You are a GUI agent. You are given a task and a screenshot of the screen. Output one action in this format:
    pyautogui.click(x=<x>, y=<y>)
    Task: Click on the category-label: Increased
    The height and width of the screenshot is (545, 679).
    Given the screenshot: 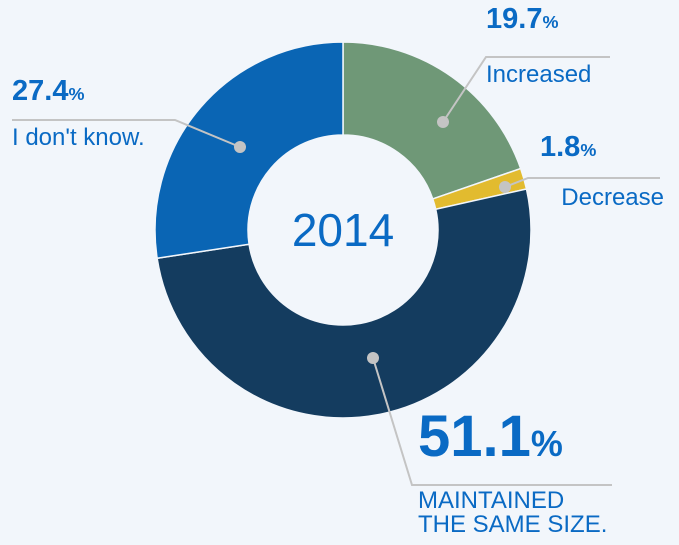 What is the action you would take?
    pyautogui.click(x=538, y=74)
    